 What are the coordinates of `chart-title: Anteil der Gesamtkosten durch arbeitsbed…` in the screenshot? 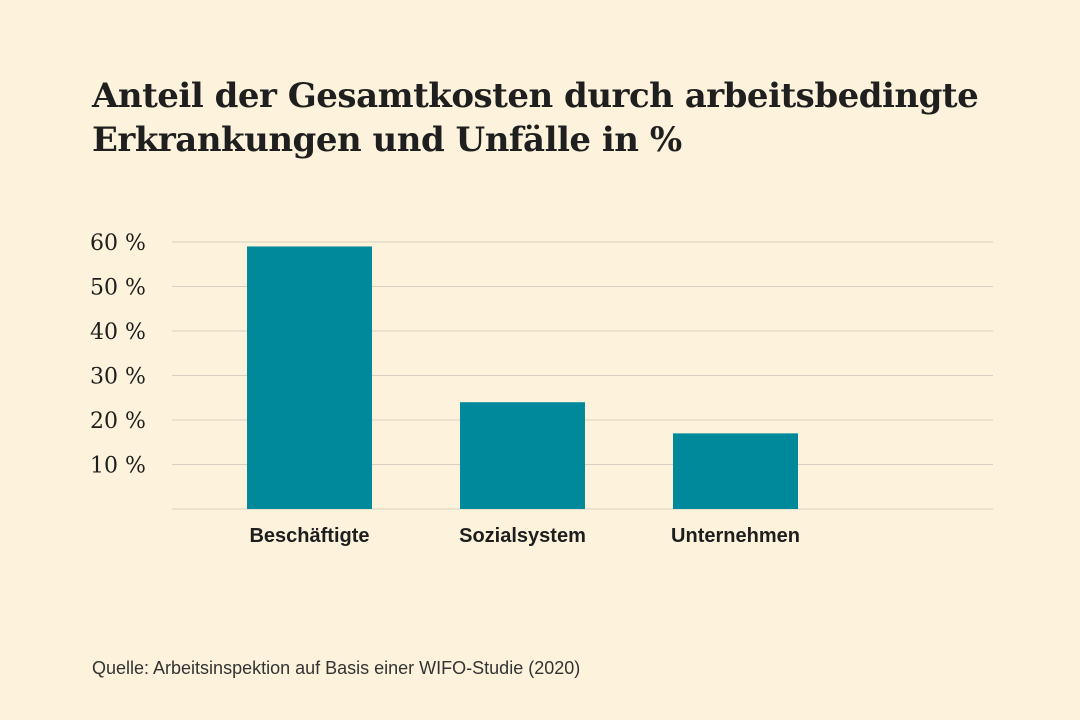 It's located at (535, 118).